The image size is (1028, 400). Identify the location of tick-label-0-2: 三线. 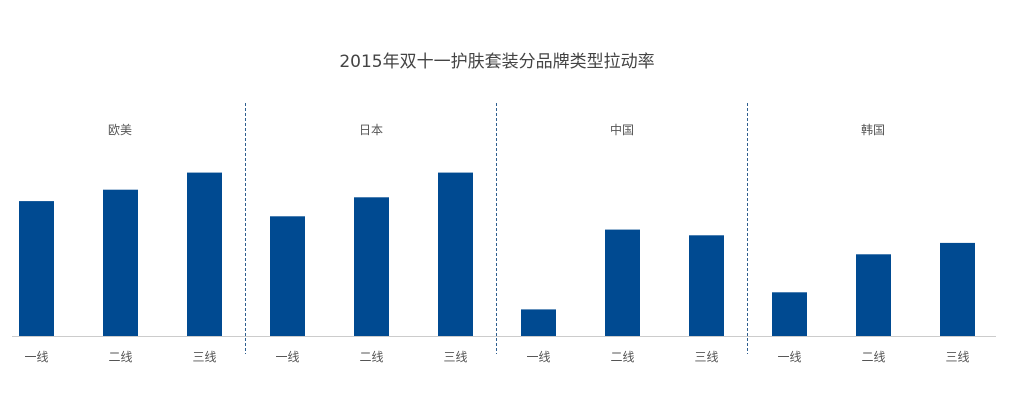
(204, 357).